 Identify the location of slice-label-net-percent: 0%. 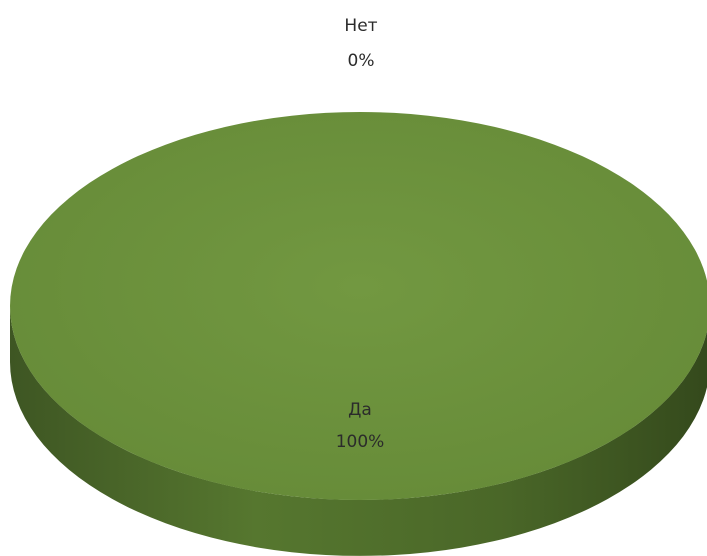
(361, 61).